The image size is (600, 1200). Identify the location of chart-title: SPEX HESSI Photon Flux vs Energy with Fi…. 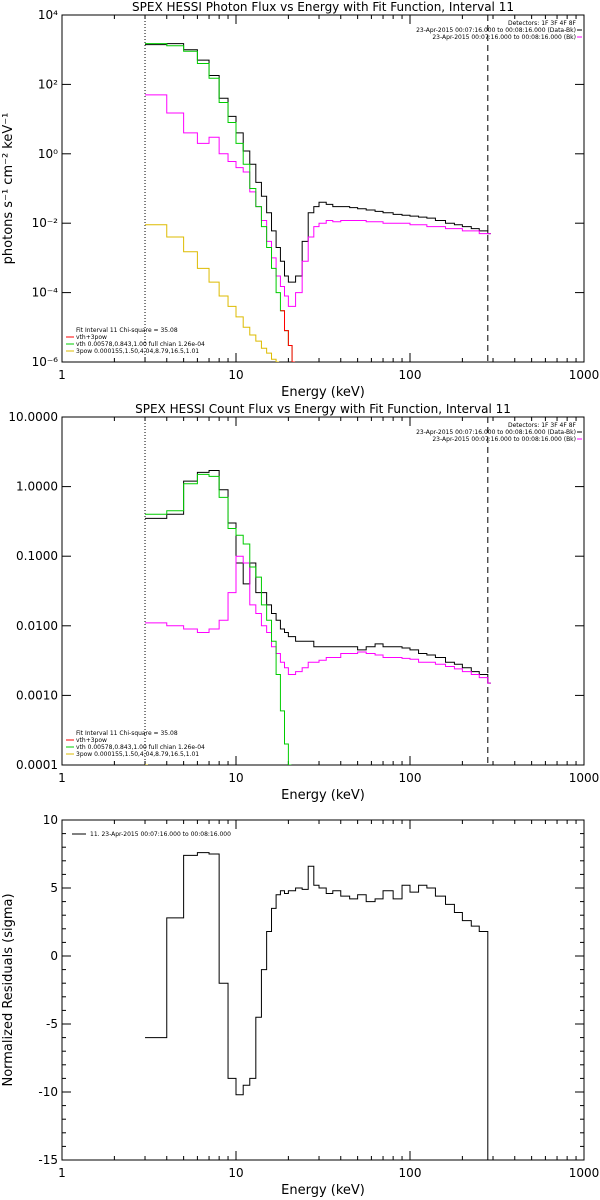
(323, 7).